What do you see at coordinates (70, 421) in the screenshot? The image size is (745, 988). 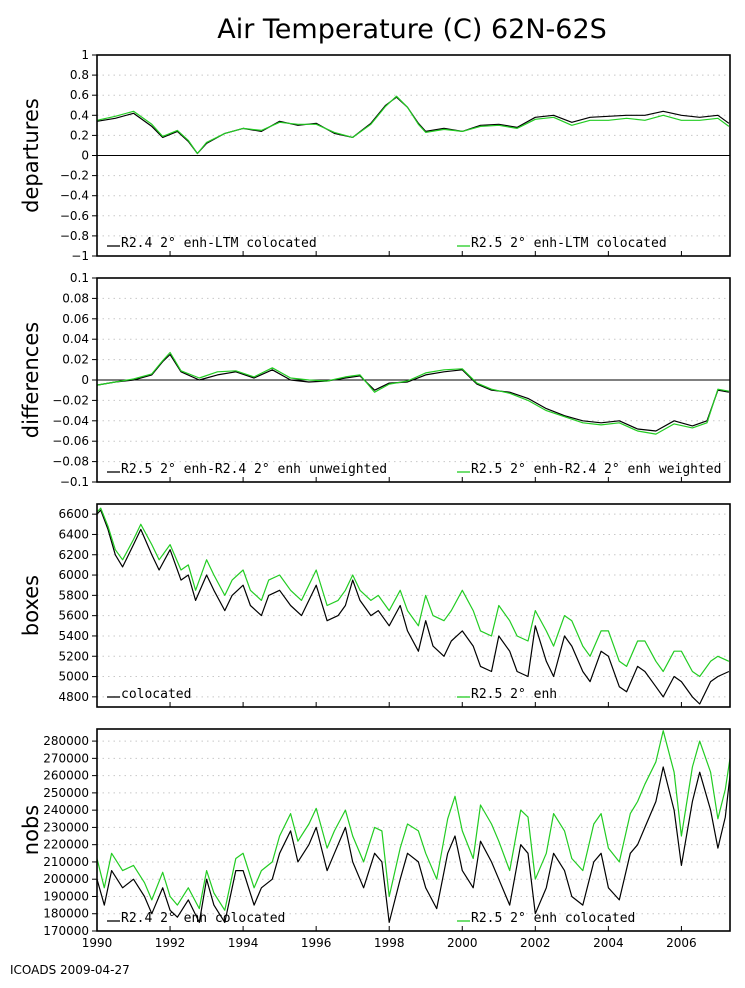 I see `differences-ytick-label: −0.04` at bounding box center [70, 421].